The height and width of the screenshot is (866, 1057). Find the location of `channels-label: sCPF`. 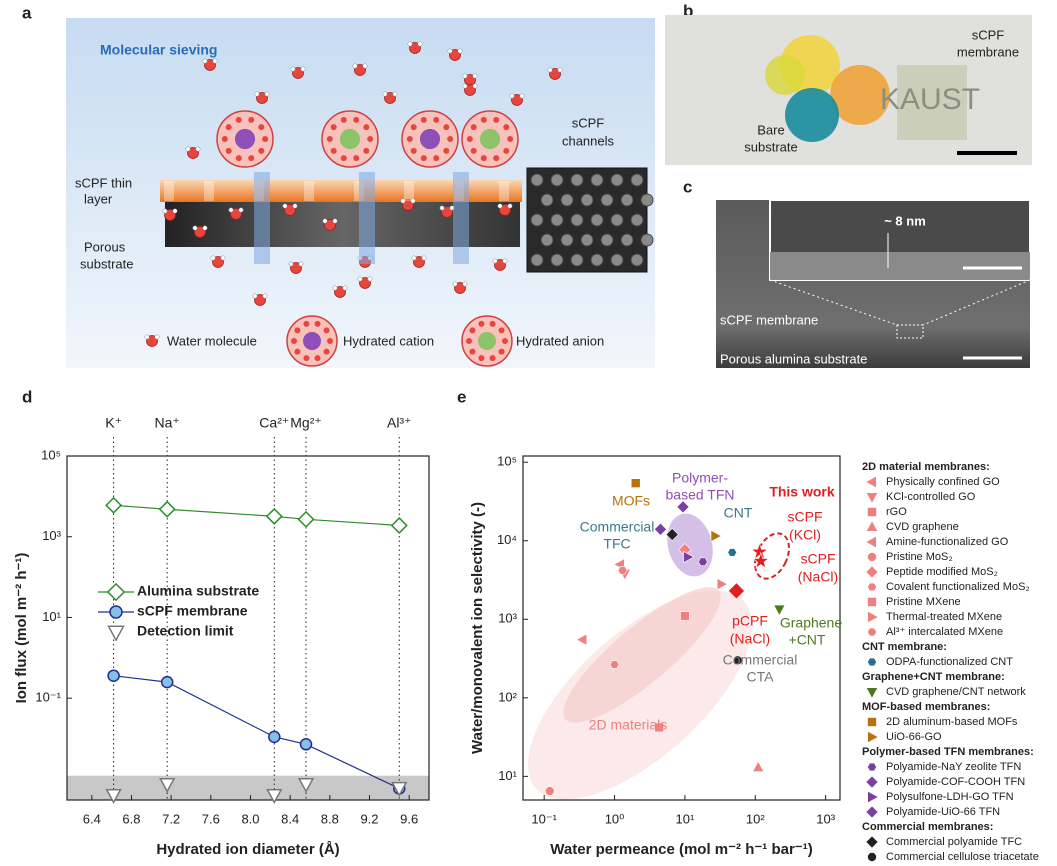

channels-label: sCPF is located at coordinates (588, 122).